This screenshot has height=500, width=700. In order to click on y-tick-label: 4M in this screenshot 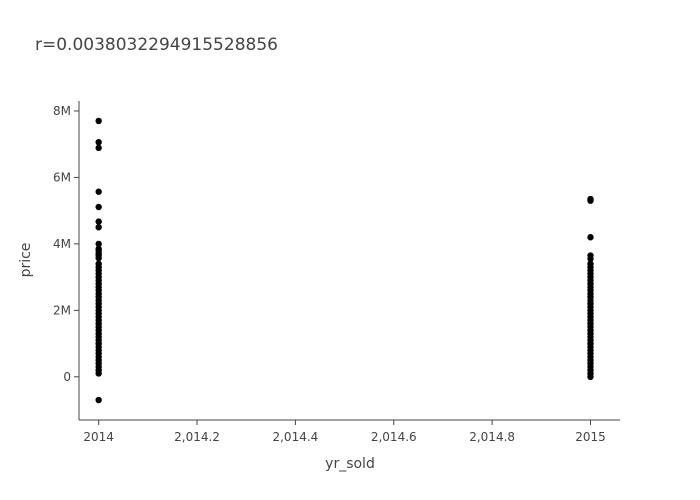, I will do `click(62, 244)`.